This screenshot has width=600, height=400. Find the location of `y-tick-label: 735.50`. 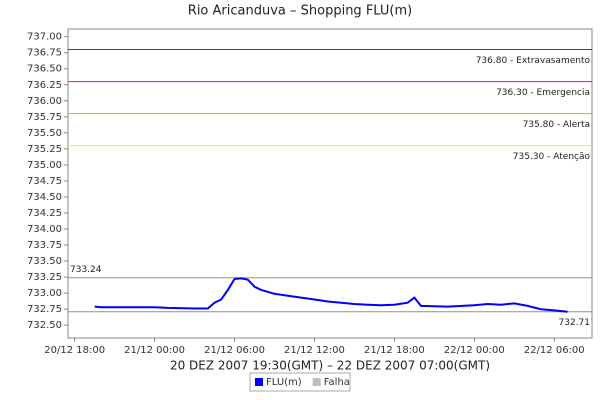

y-tick-label: 735.50 is located at coordinates (44, 133).